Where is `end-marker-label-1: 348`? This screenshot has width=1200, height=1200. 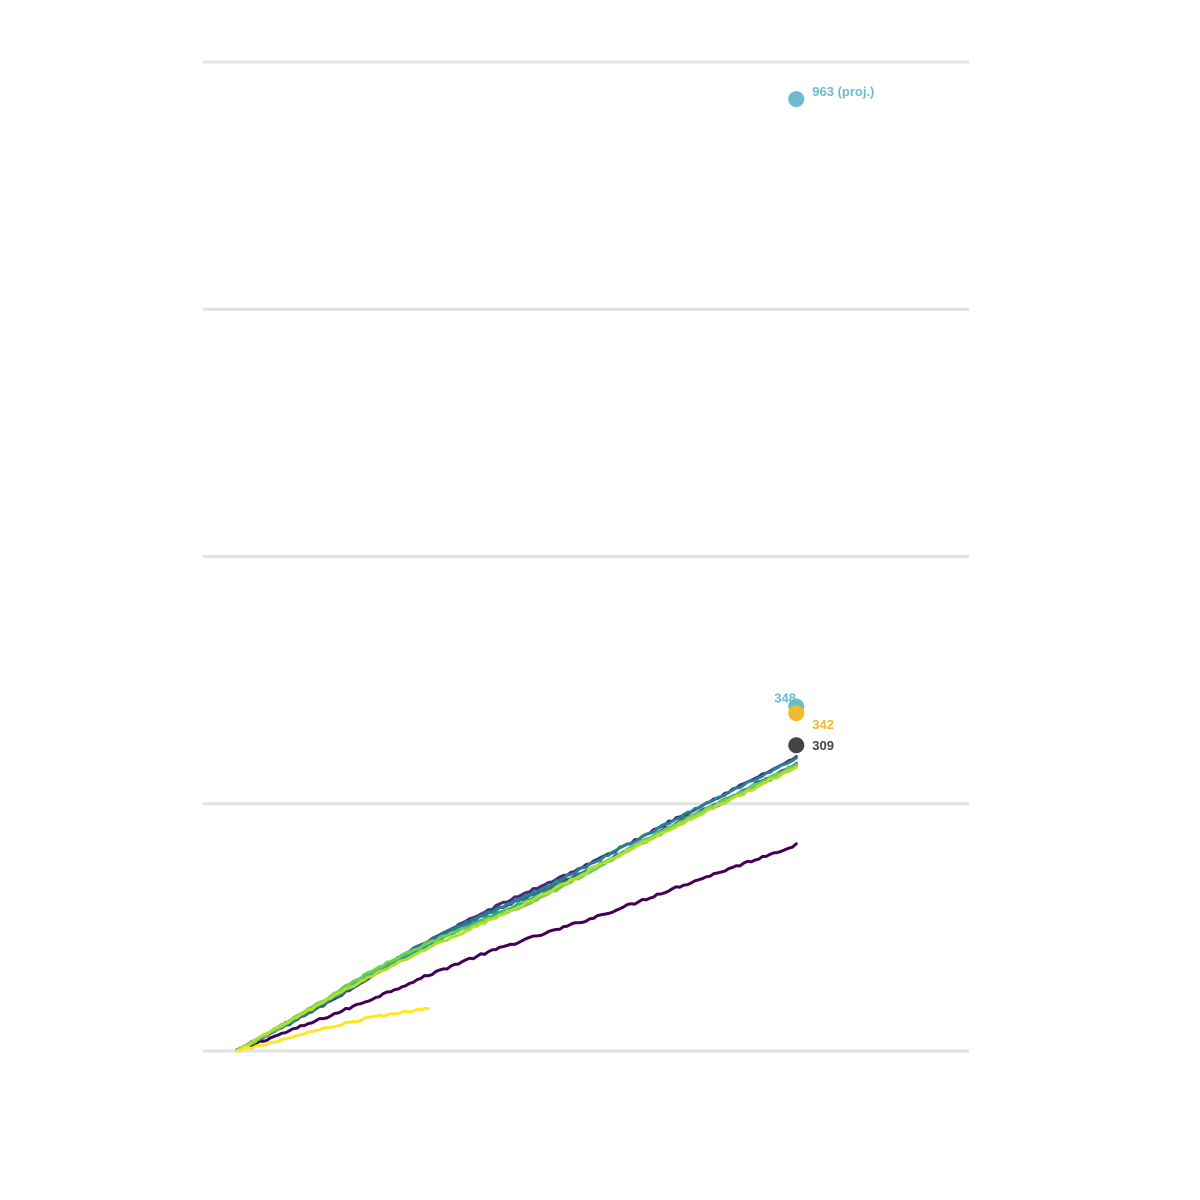 end-marker-label-1: 348 is located at coordinates (785, 697).